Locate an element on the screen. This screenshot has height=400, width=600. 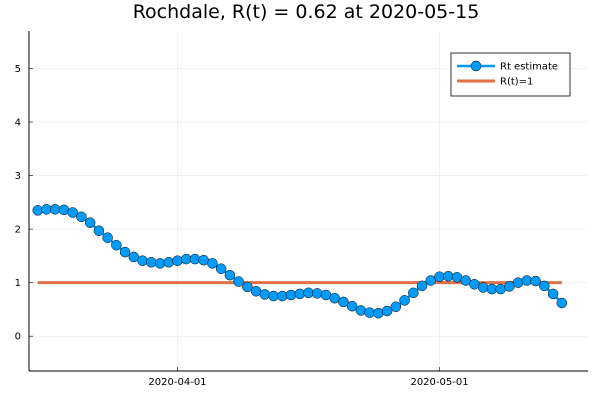
legend-box is located at coordinates (510, 74).